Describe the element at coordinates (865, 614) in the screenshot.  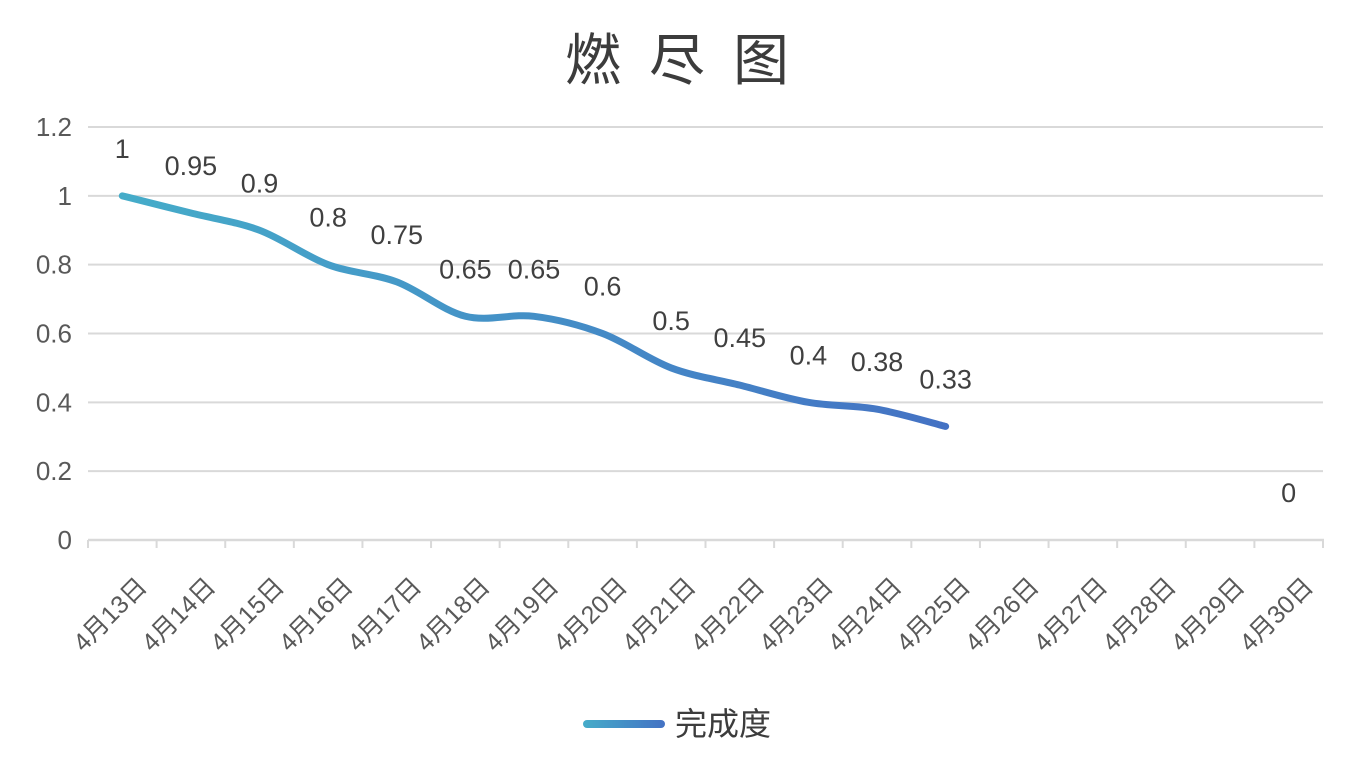
I see `x-axis-tick-label: 4月24日` at that location.